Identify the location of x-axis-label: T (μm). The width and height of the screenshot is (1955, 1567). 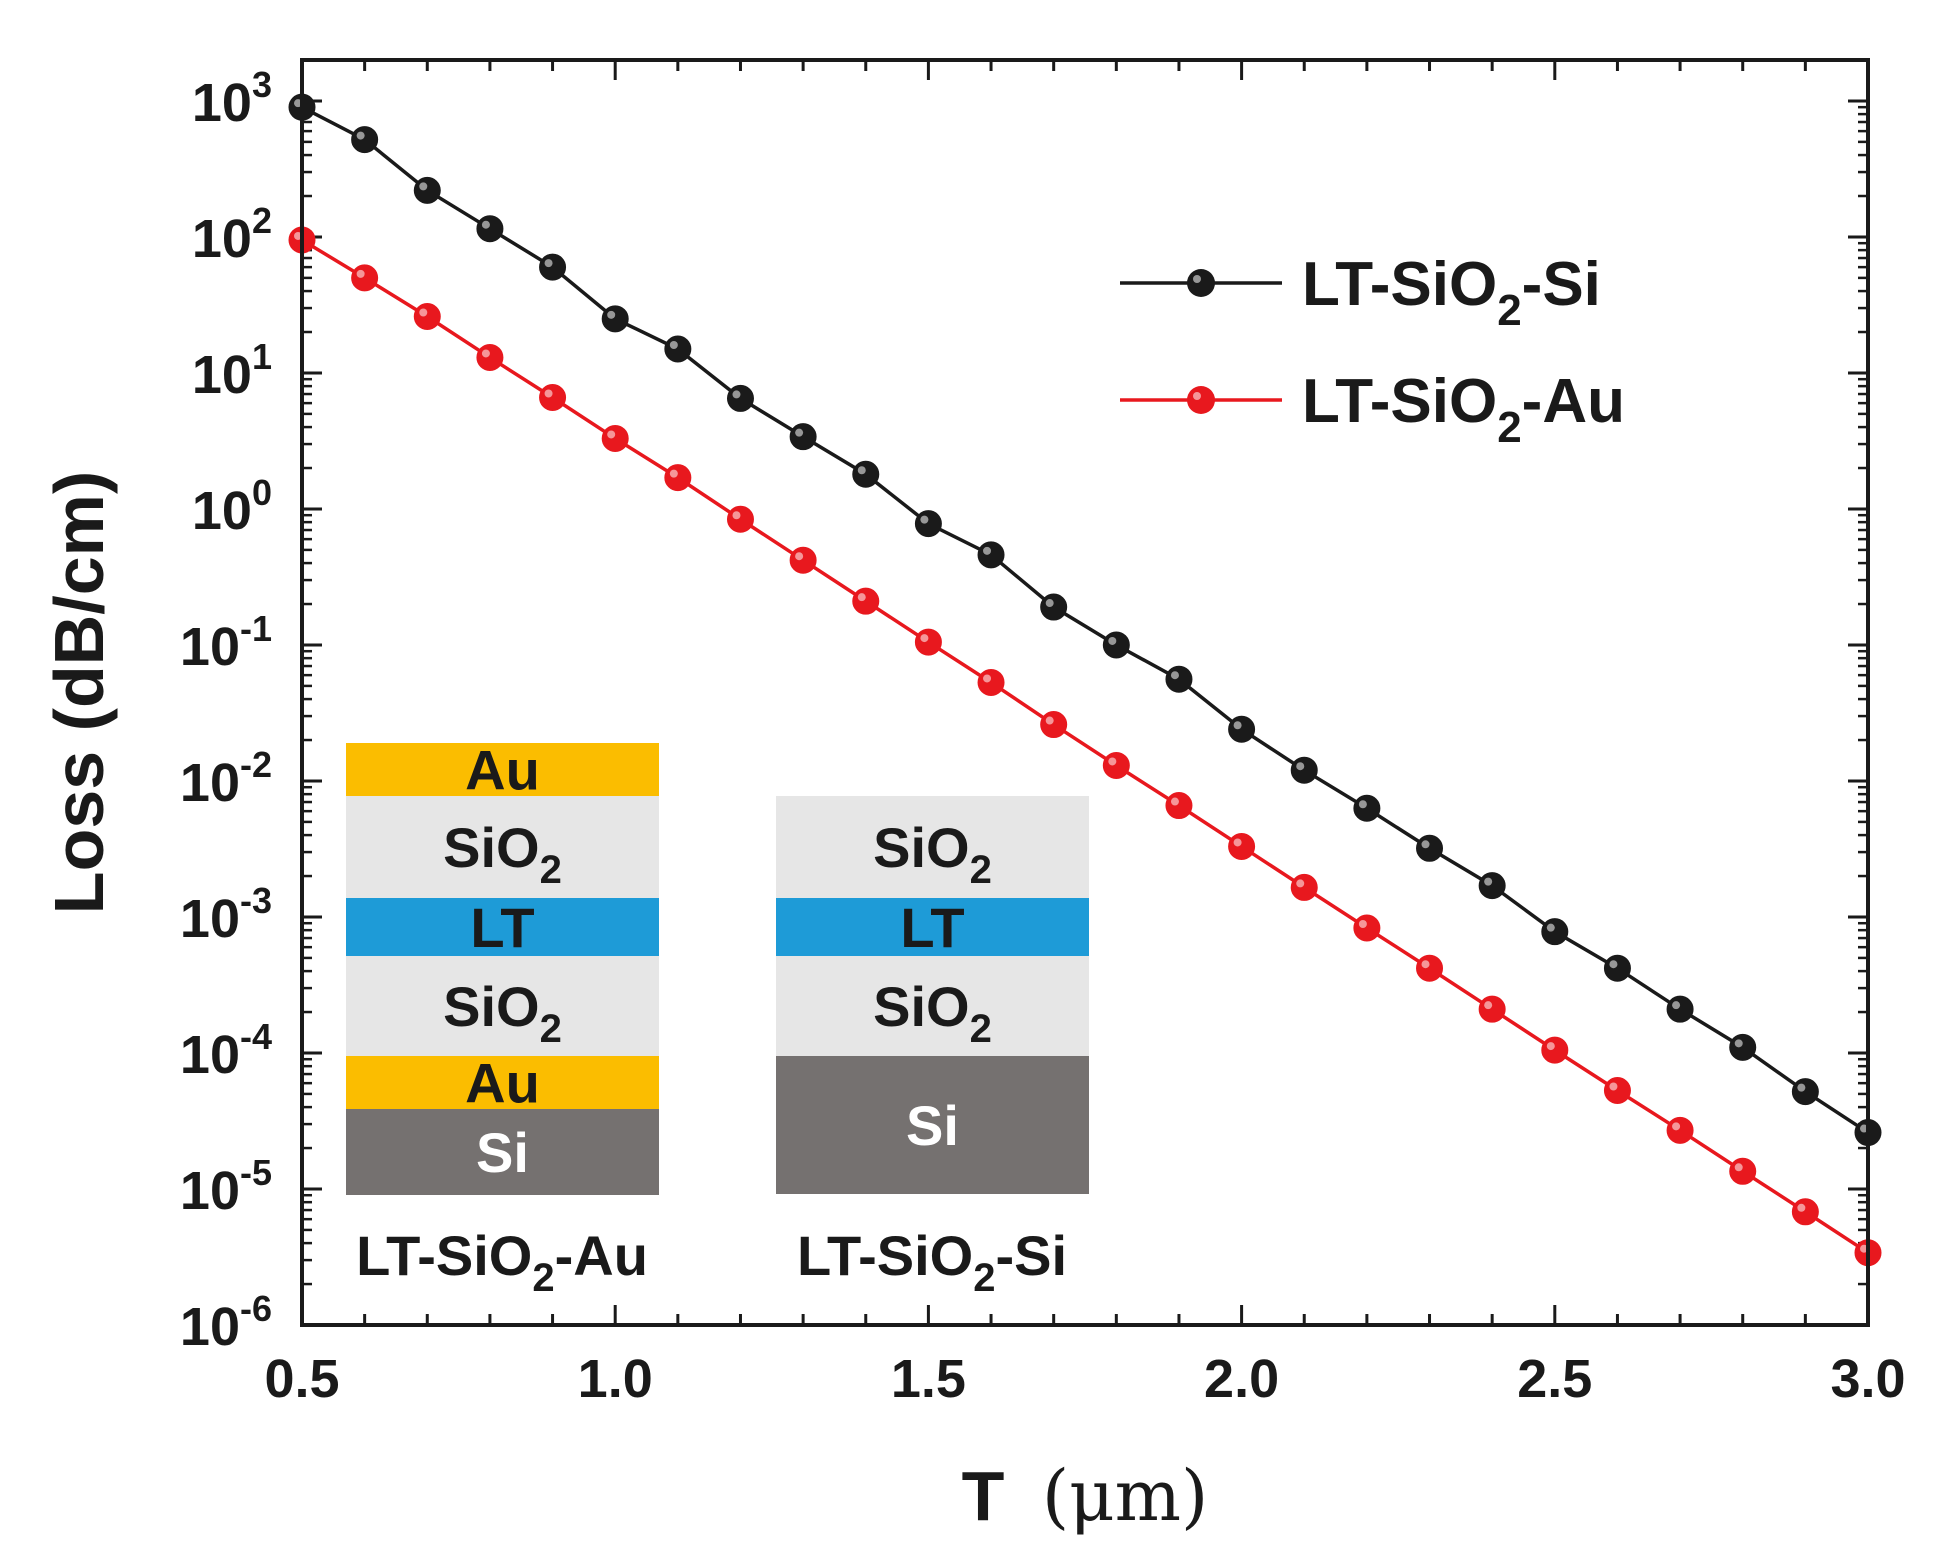
(1085, 1496).